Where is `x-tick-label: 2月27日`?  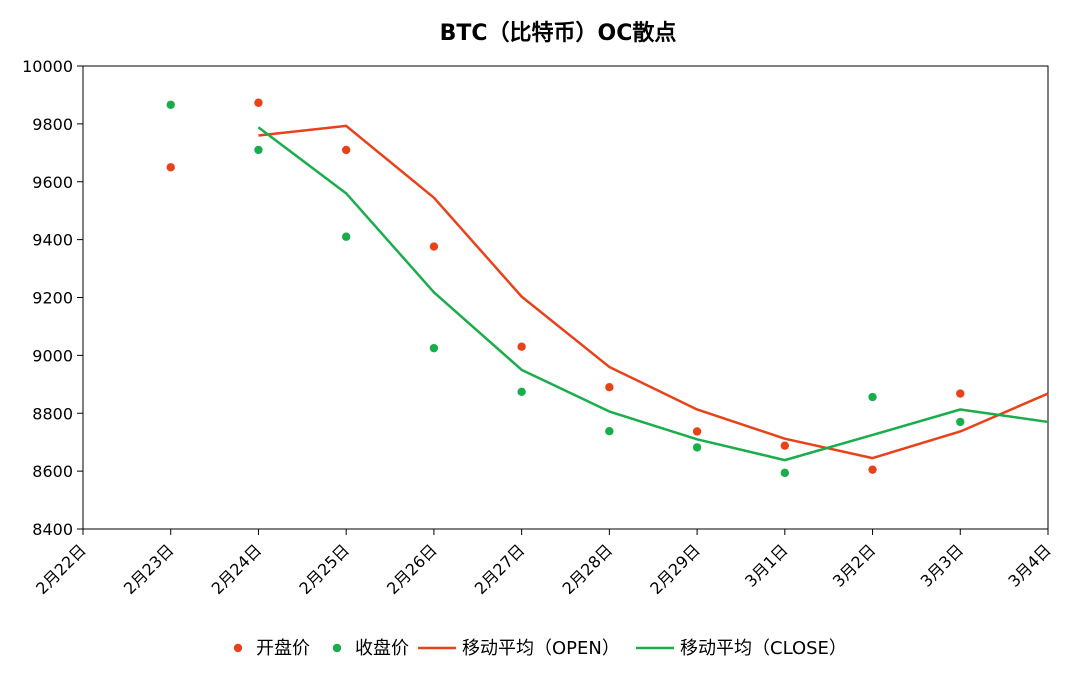
x-tick-label: 2月27日 is located at coordinates (500, 569).